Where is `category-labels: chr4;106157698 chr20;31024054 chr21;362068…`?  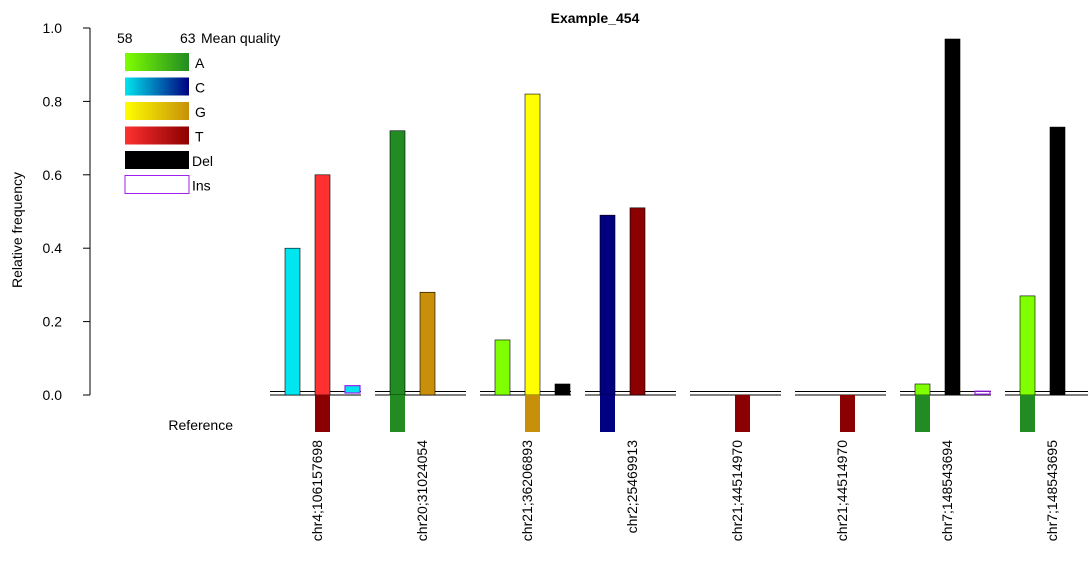
category-labels: chr4;106157698 chr20;31024054 chr21;362068… is located at coordinates (684, 490).